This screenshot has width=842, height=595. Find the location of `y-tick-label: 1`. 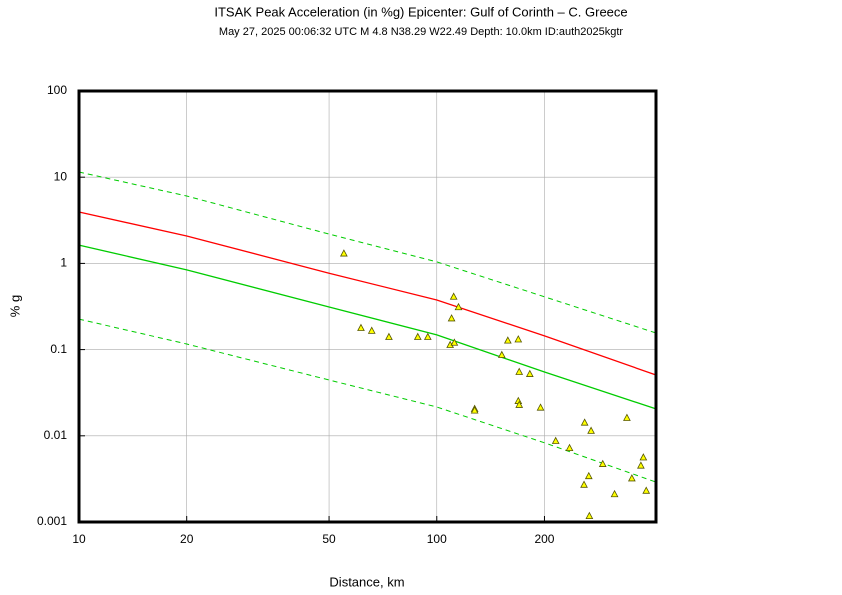

y-tick-label: 1 is located at coordinates (63, 263).